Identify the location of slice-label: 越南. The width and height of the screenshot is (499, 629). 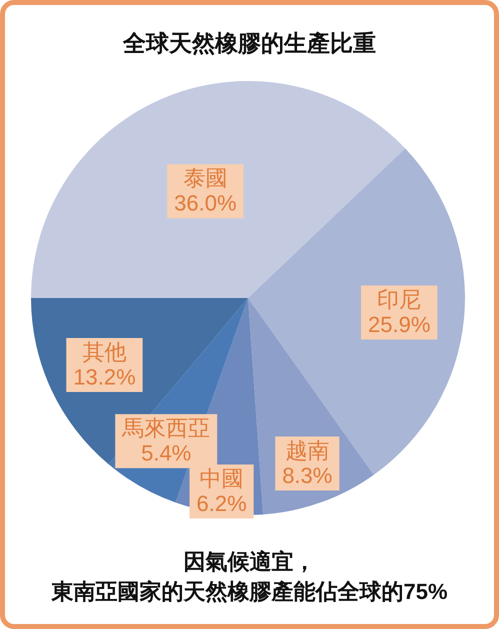
(307, 450).